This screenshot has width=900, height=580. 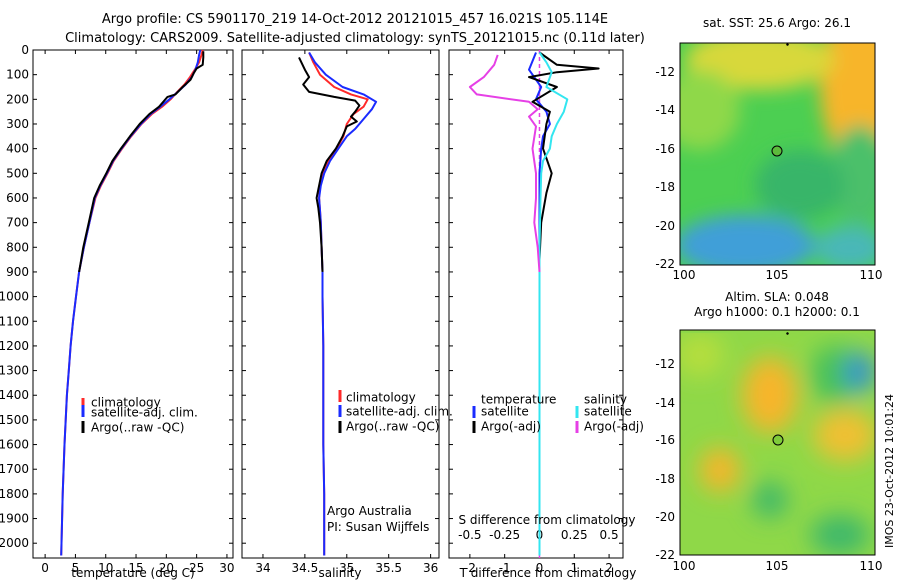 What do you see at coordinates (511, 427) in the screenshot?
I see `legend-label-t-argo: Argo(-adj)` at bounding box center [511, 427].